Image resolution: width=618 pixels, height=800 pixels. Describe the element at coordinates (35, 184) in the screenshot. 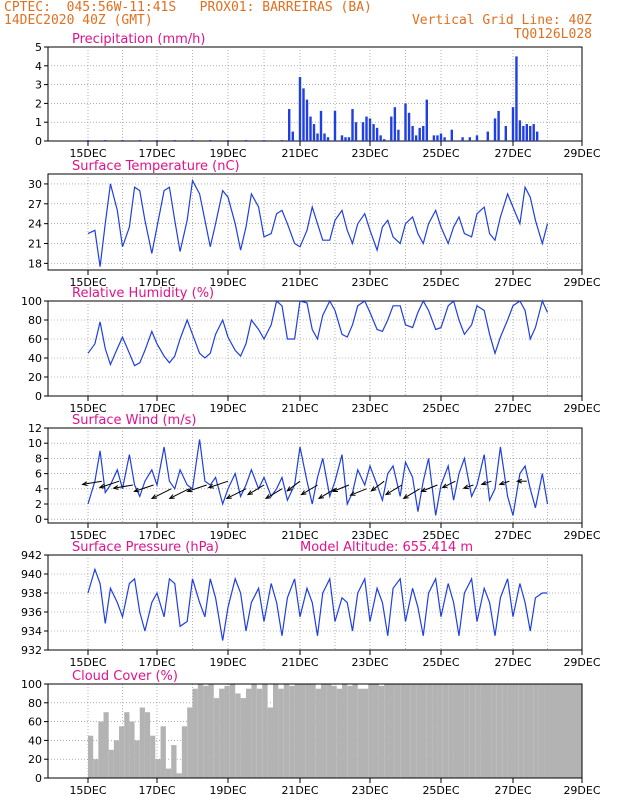

I see `temp-ytick-label: 30` at that location.